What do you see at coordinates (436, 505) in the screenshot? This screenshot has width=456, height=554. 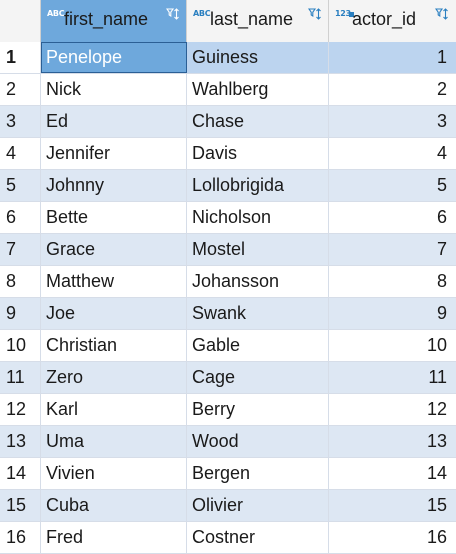 I see `cell-actor-id: 15` at bounding box center [436, 505].